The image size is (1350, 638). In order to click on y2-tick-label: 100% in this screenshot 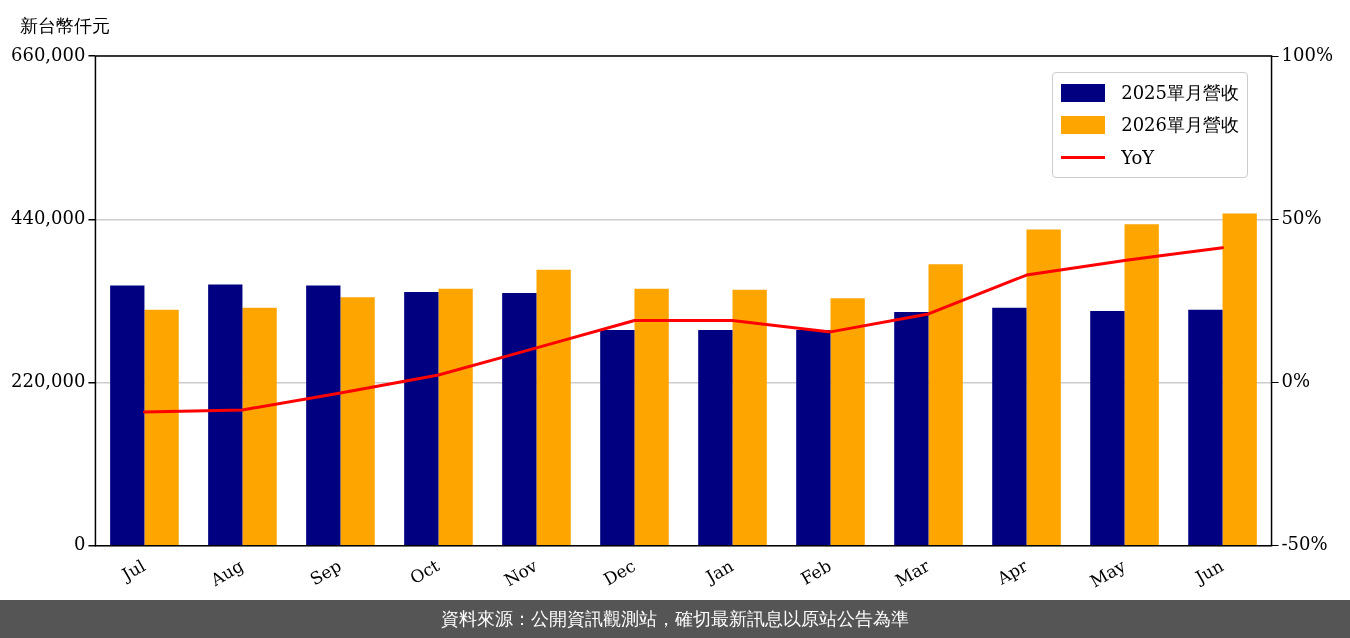, I will do `click(1307, 54)`.